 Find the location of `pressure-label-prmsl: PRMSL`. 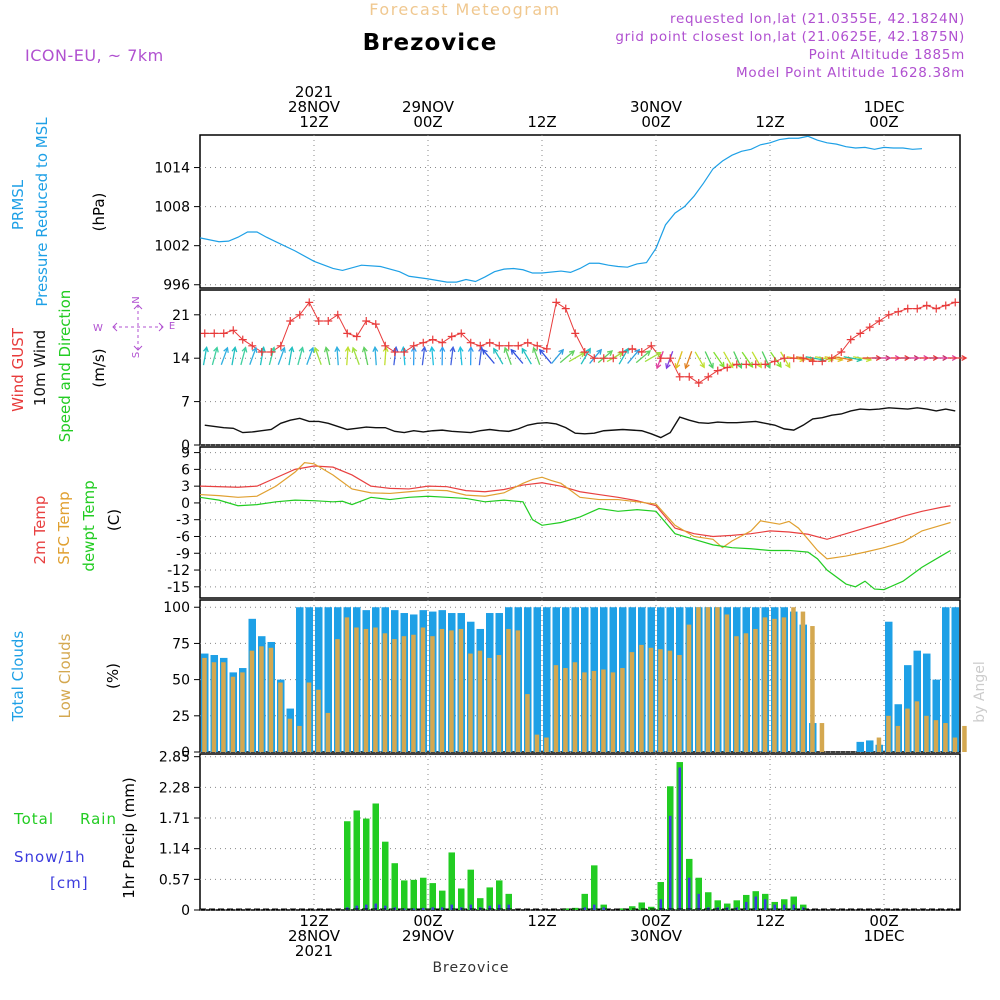

pressure-label-prmsl: PRMSL is located at coordinates (18, 204).